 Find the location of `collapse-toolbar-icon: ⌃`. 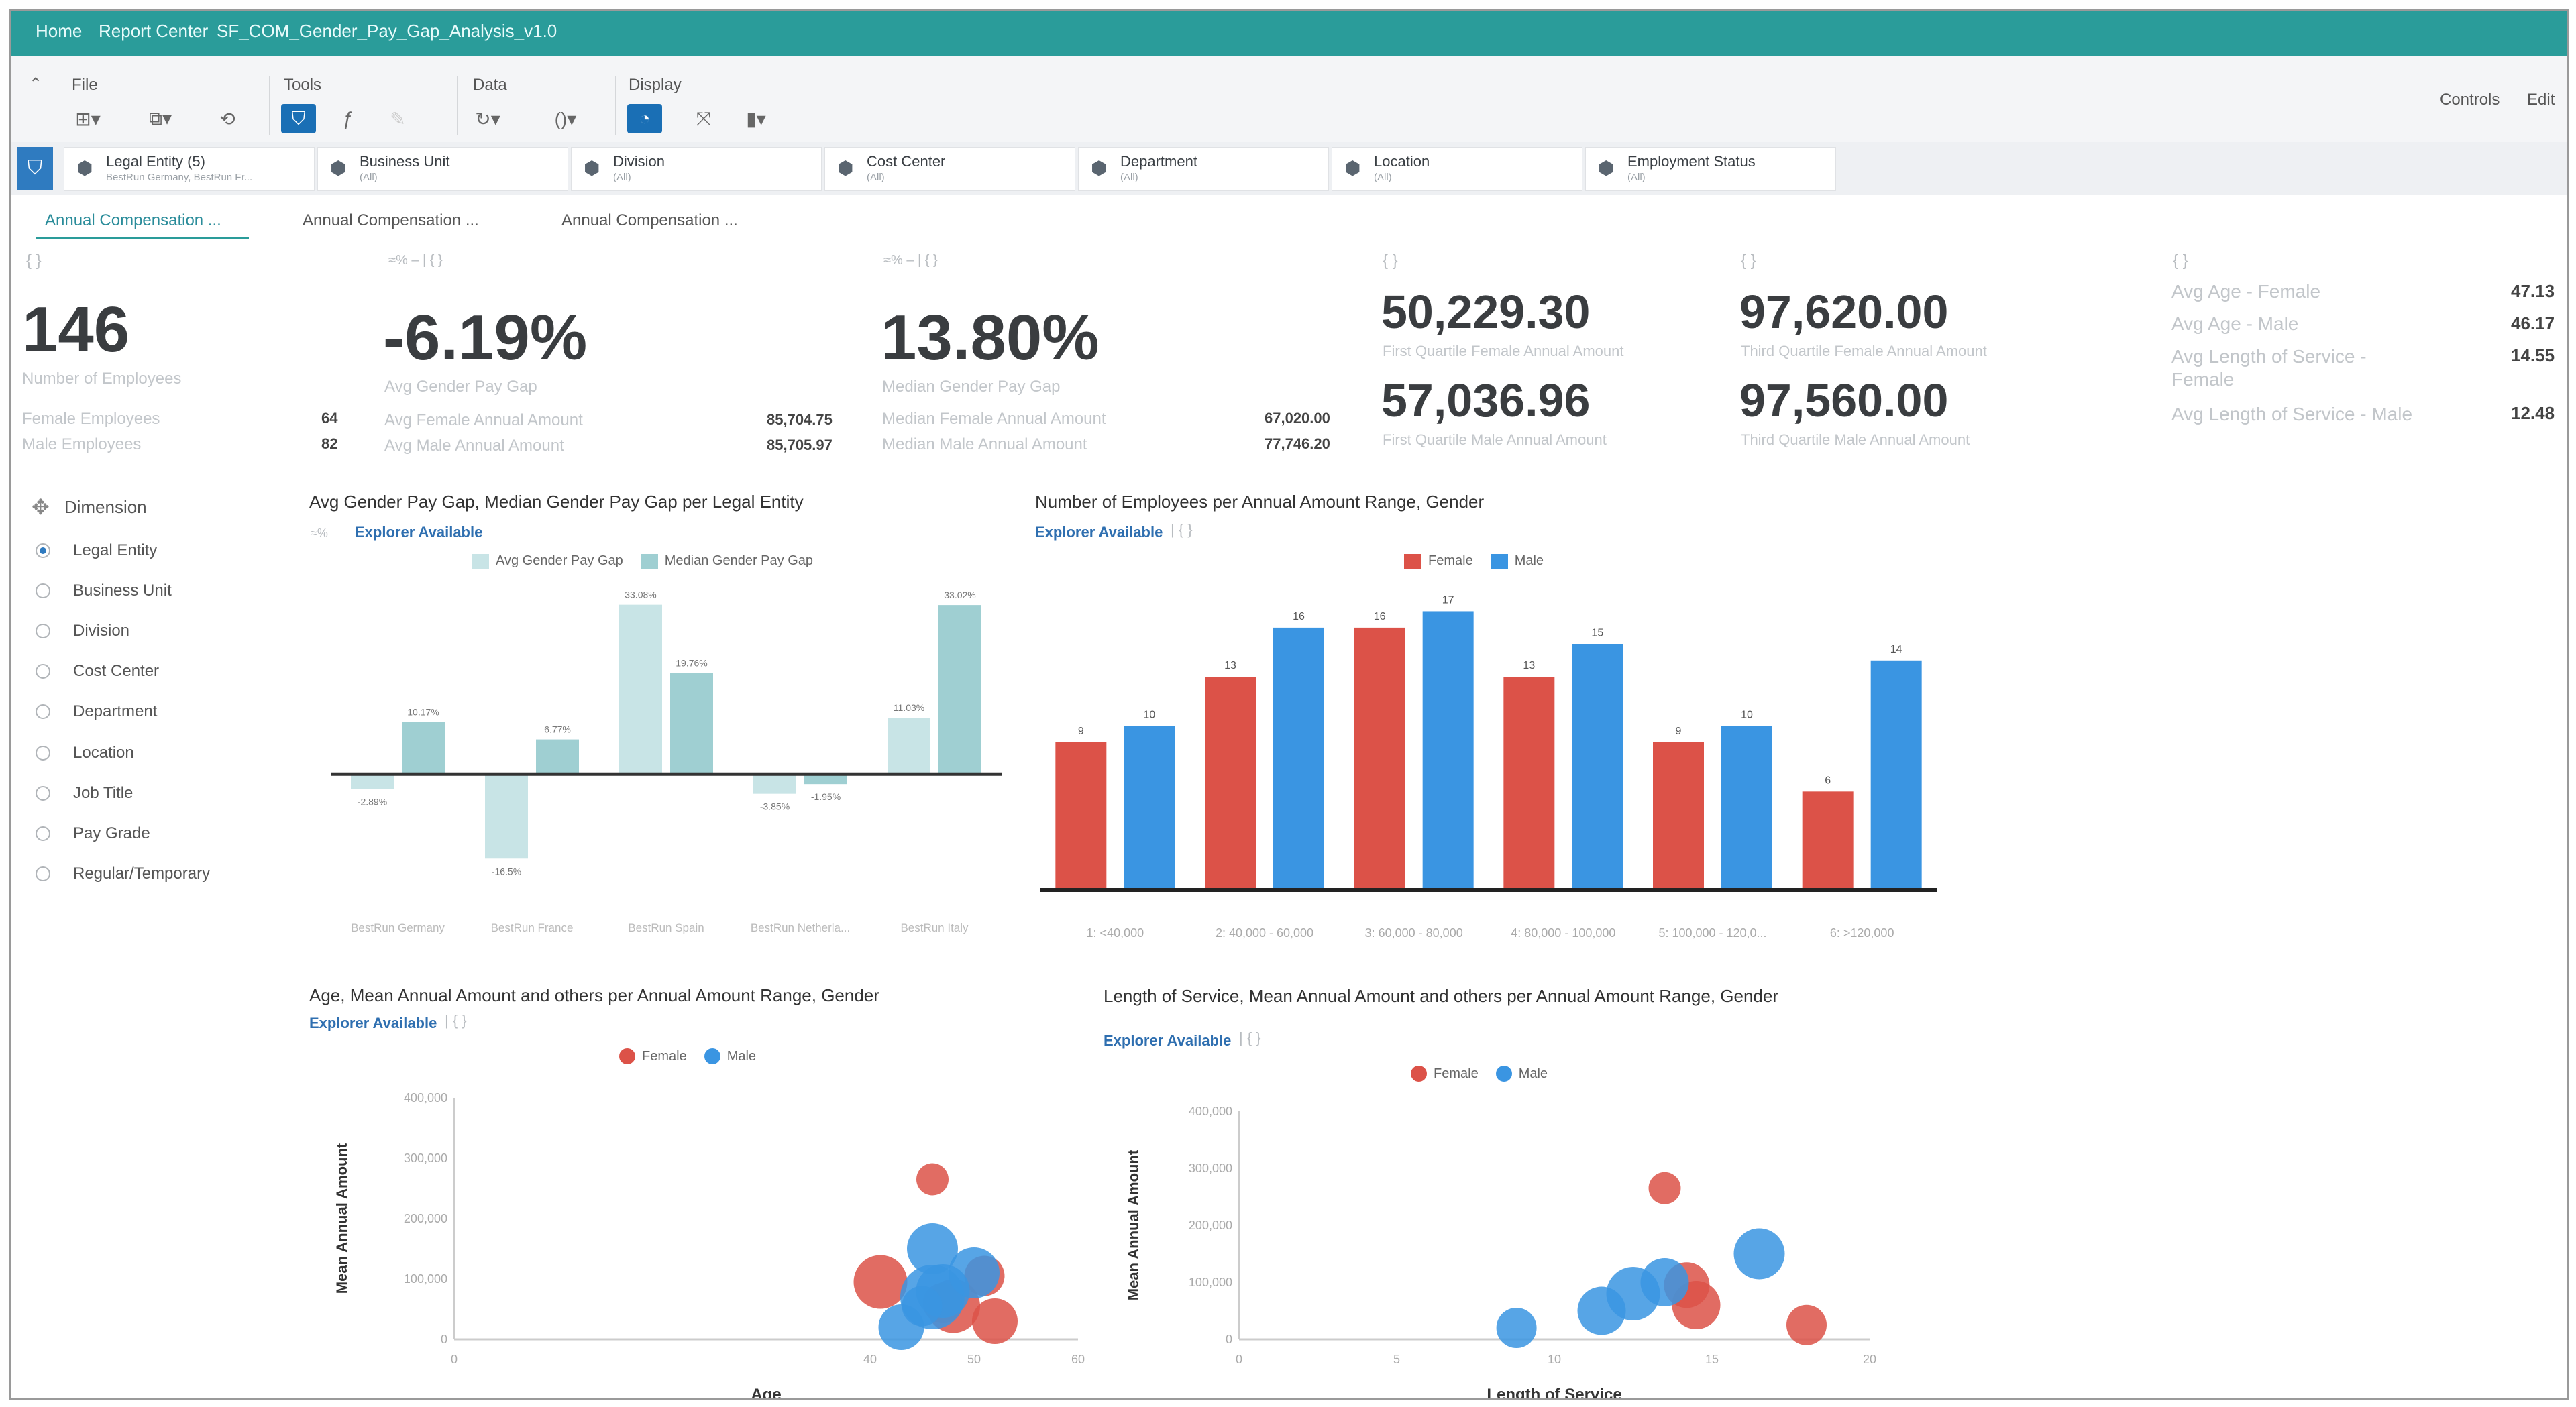

collapse-toolbar-icon: ⌃ is located at coordinates (36, 84).